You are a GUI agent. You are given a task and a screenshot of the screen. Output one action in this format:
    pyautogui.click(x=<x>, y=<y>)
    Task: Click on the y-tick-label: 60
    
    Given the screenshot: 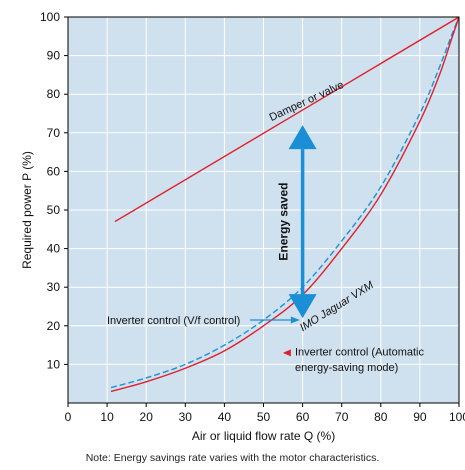 What is the action you would take?
    pyautogui.click(x=54, y=171)
    